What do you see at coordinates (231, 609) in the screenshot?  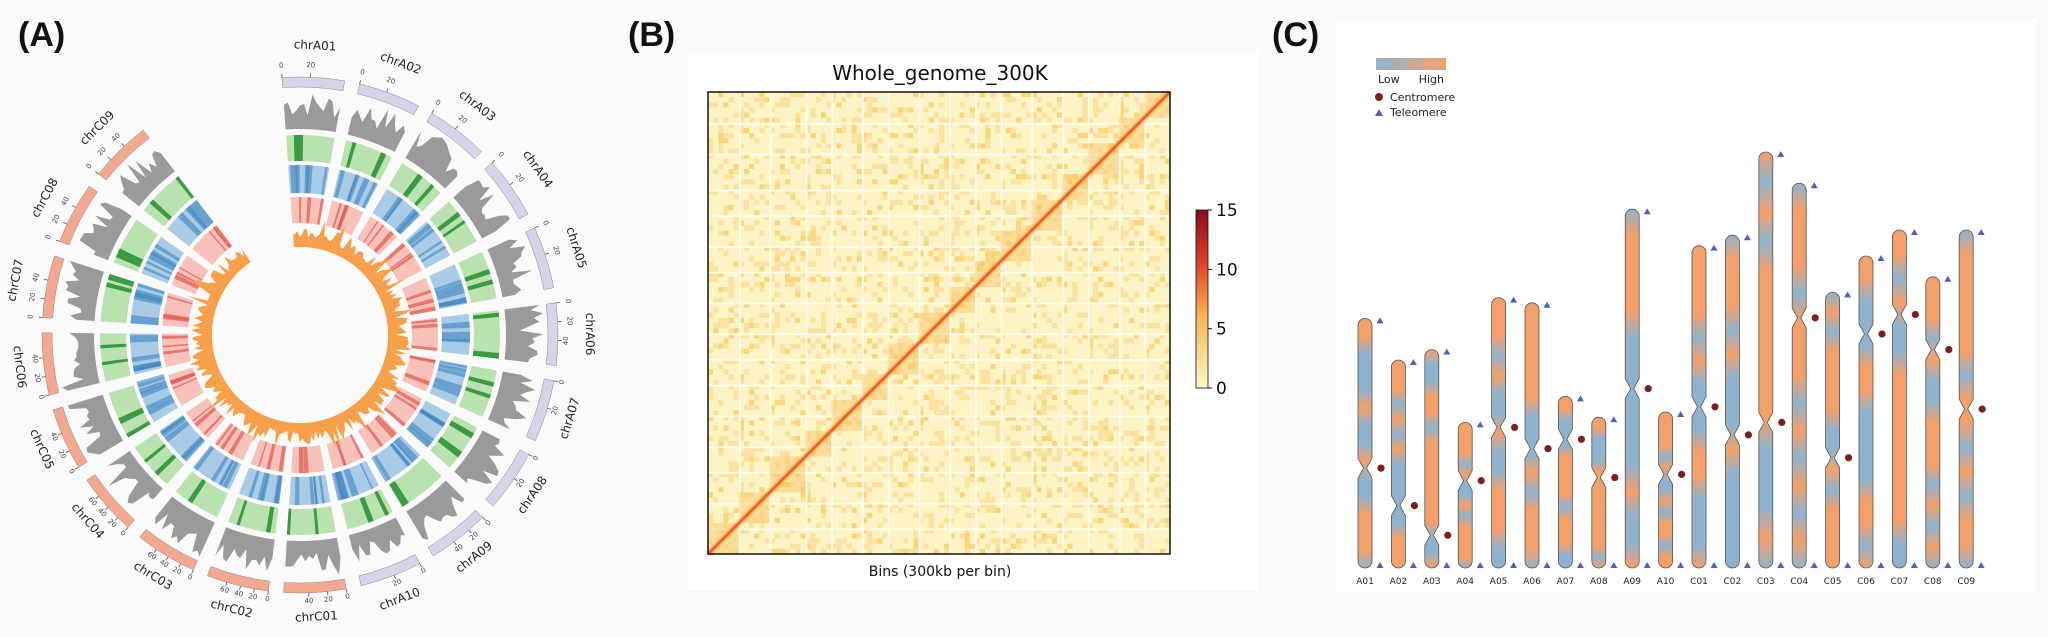 I see `chromosome-label: chrC02` at bounding box center [231, 609].